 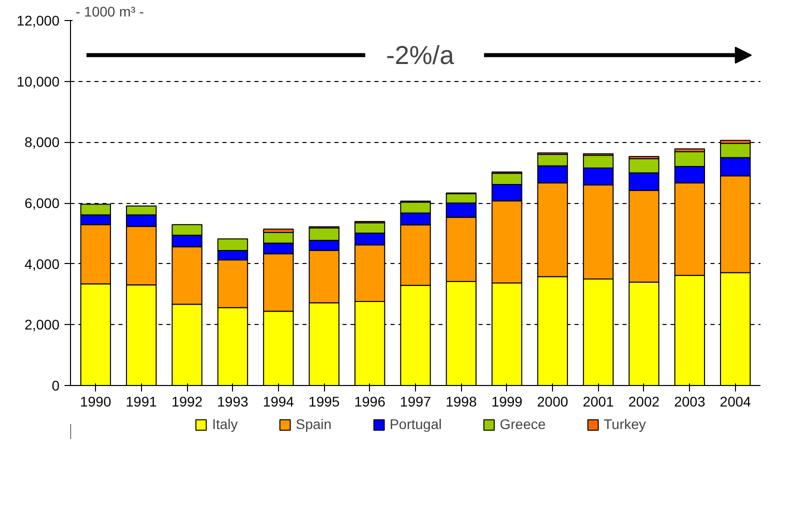 I want to click on legend-label: Greece, so click(x=523, y=424).